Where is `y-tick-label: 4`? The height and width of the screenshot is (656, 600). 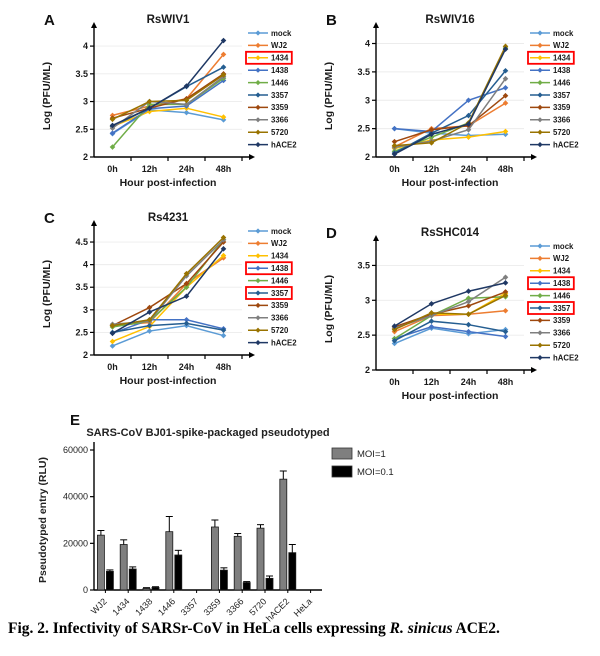 y-tick-label: 4 is located at coordinates (85, 265).